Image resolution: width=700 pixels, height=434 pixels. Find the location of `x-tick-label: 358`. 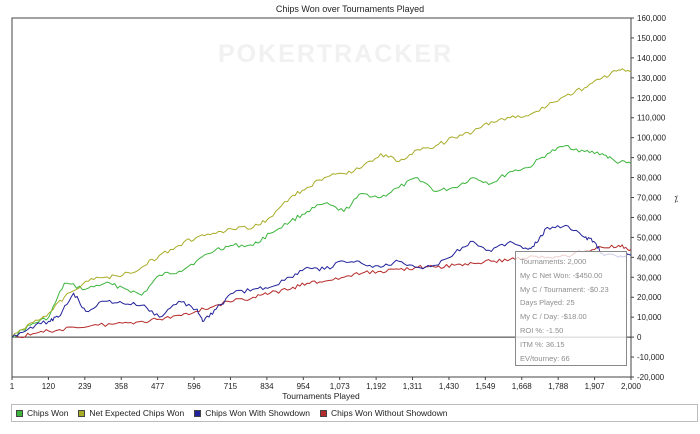

x-tick-label: 358 is located at coordinates (122, 386).